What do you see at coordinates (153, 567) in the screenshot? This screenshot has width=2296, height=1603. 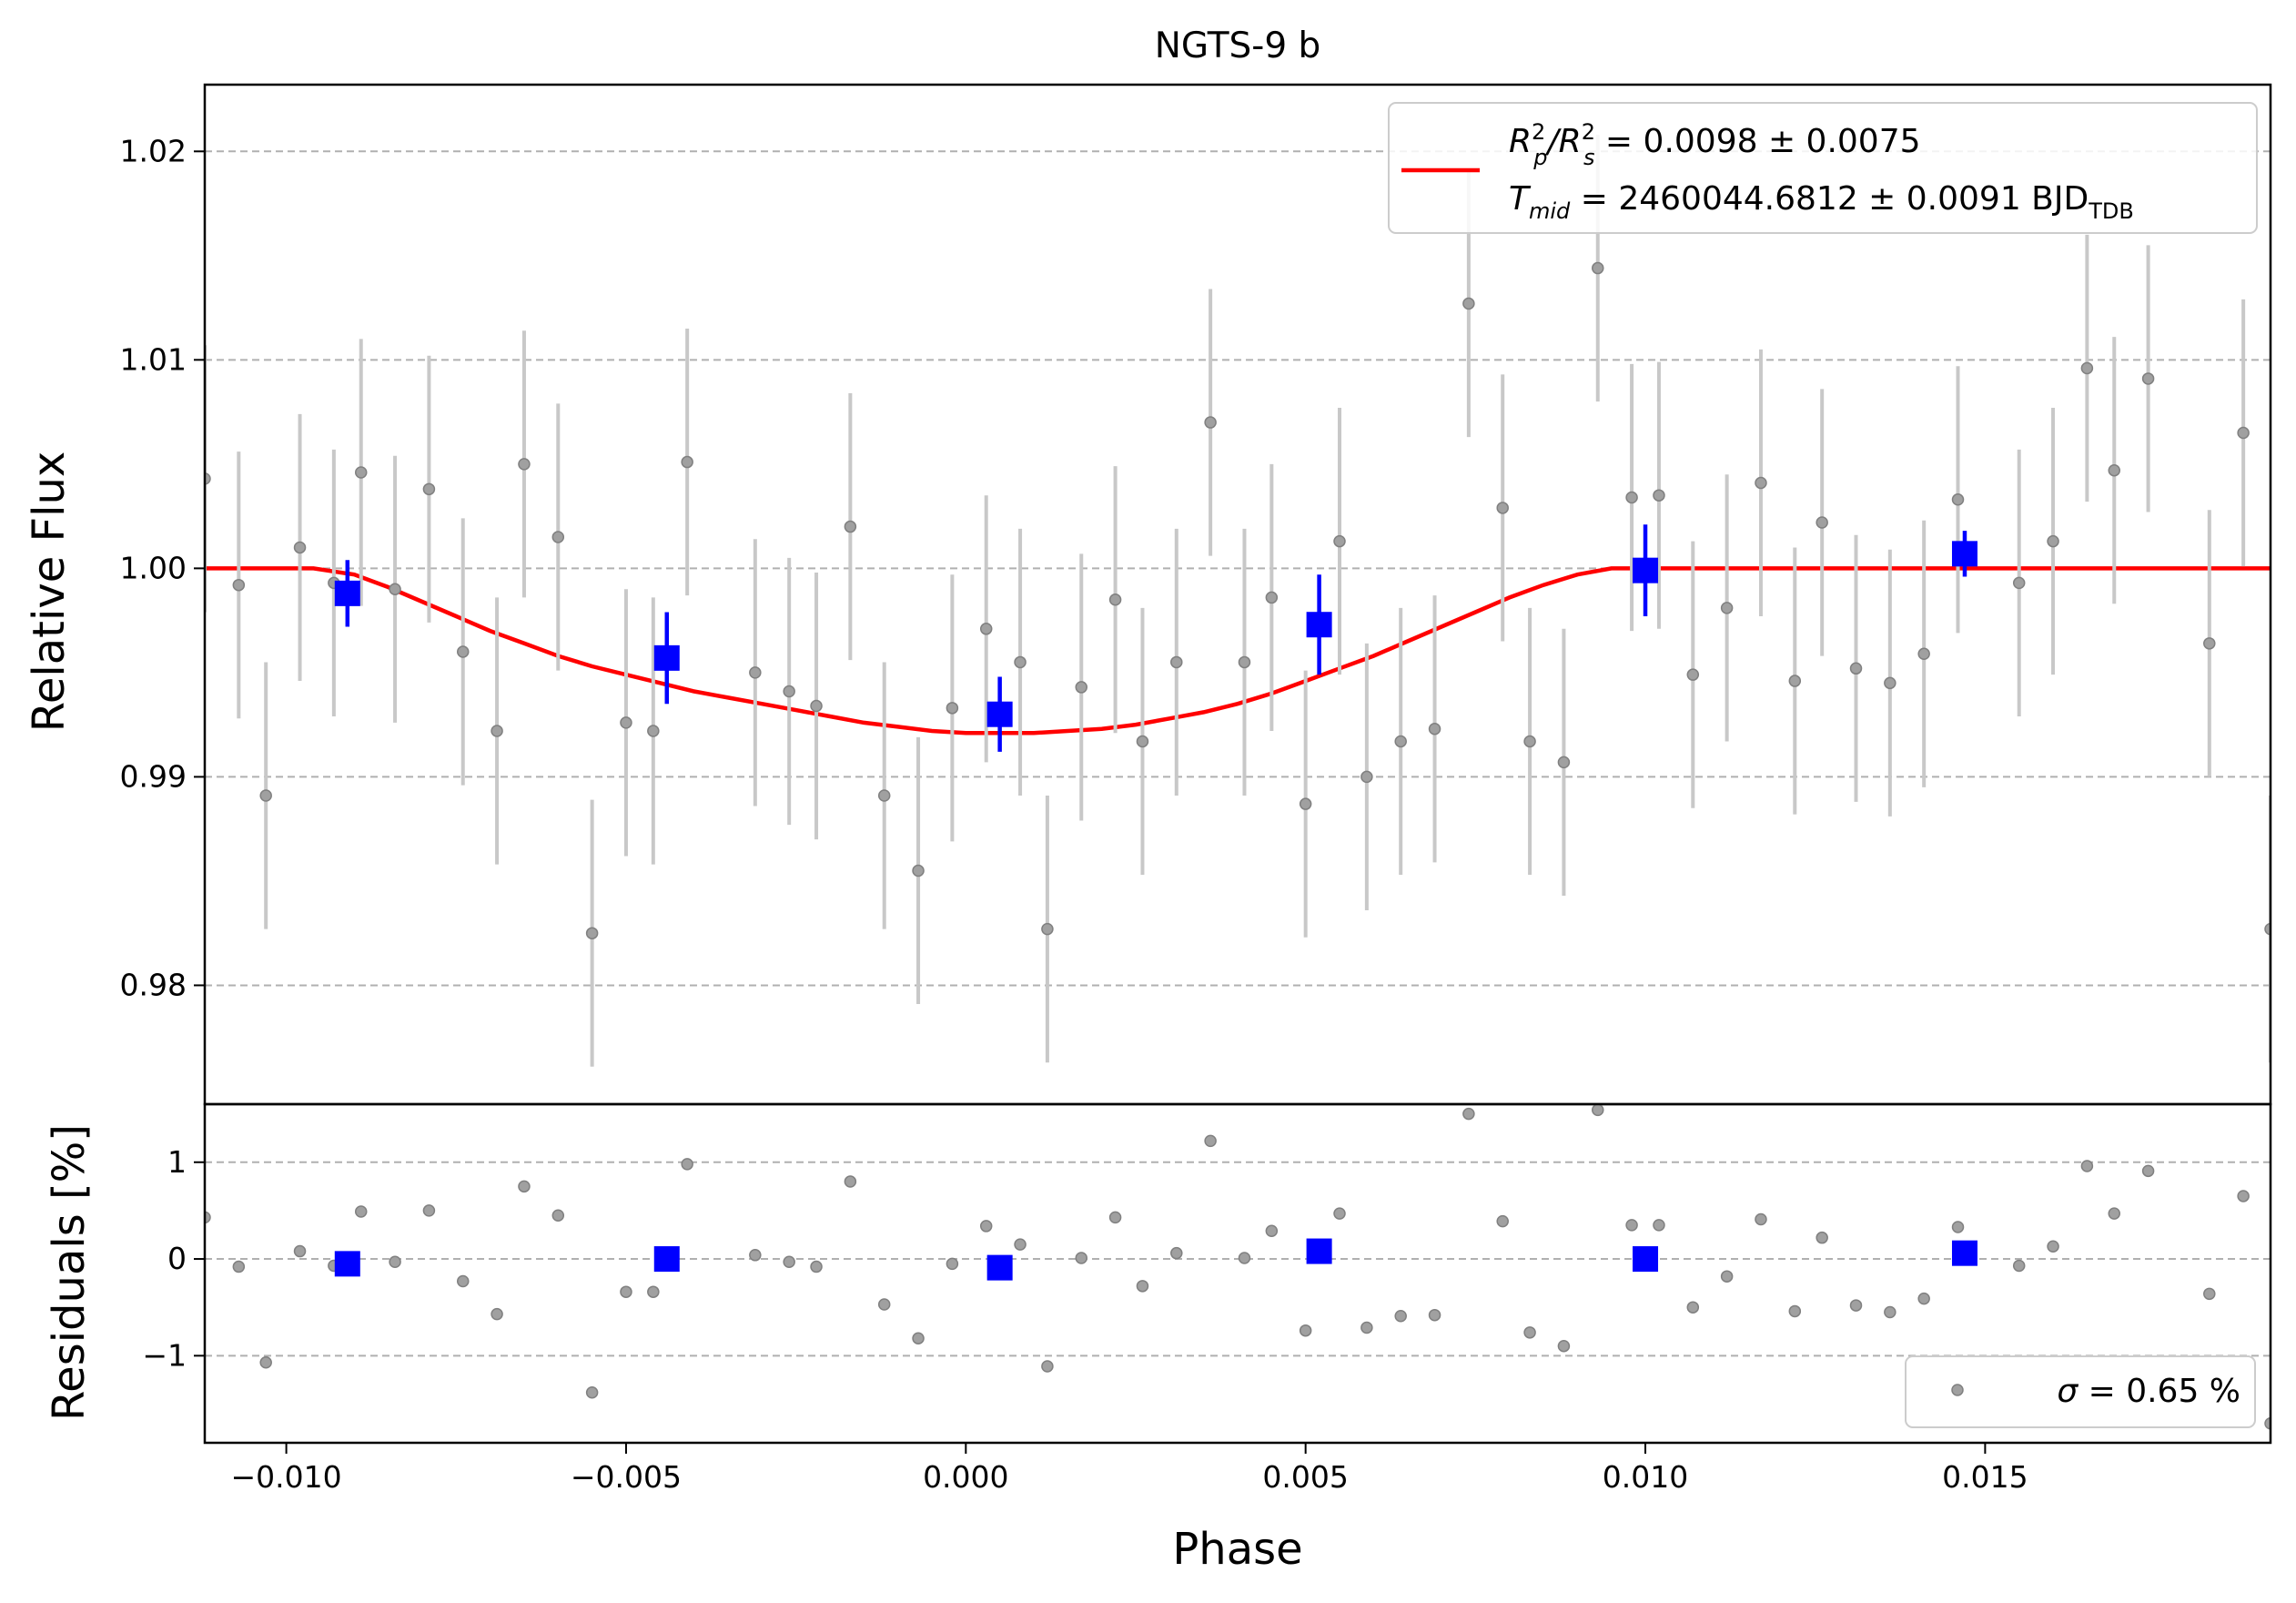 I see `flux-y-tick-label: 1.00` at bounding box center [153, 567].